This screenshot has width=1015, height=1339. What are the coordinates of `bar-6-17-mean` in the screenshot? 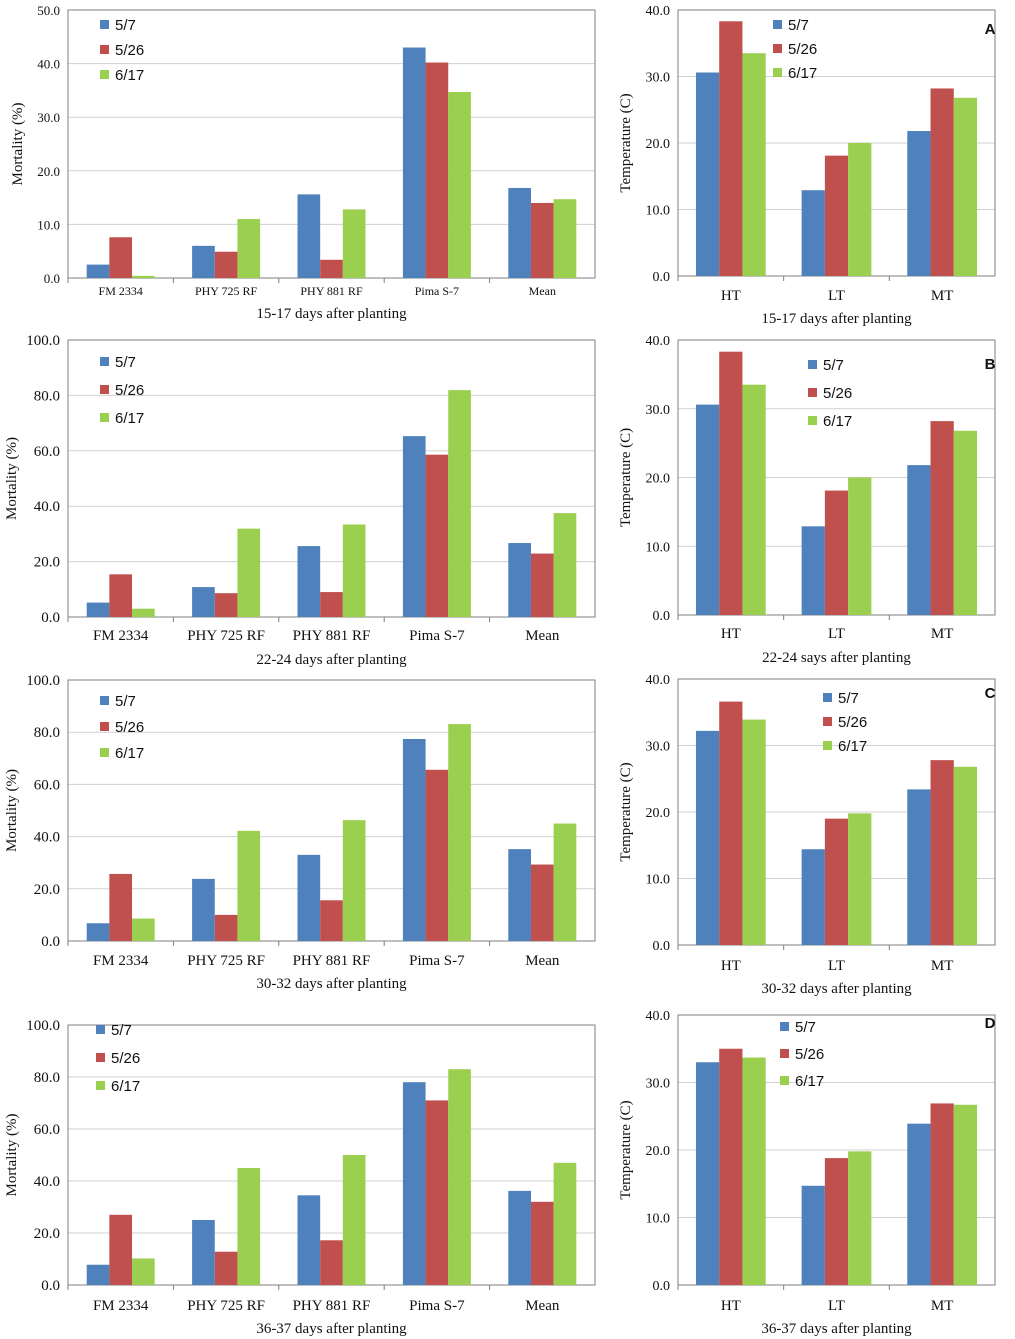 It's located at (565, 238).